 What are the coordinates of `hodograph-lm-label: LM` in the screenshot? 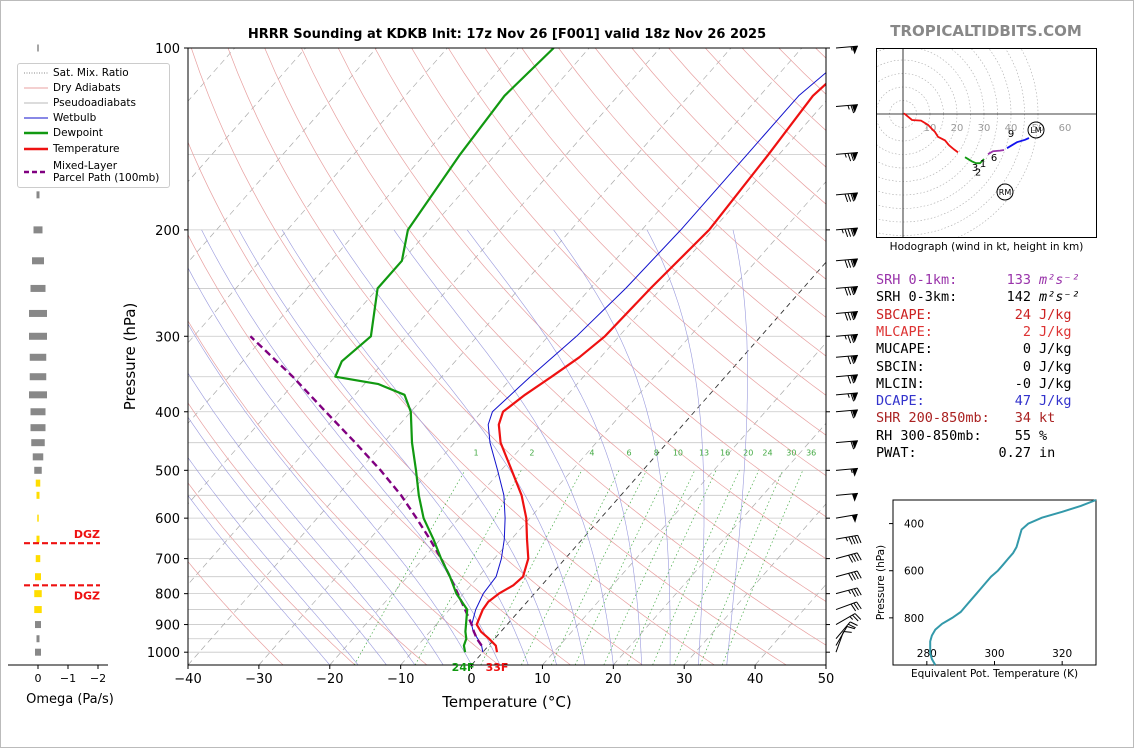 It's located at (1035, 130).